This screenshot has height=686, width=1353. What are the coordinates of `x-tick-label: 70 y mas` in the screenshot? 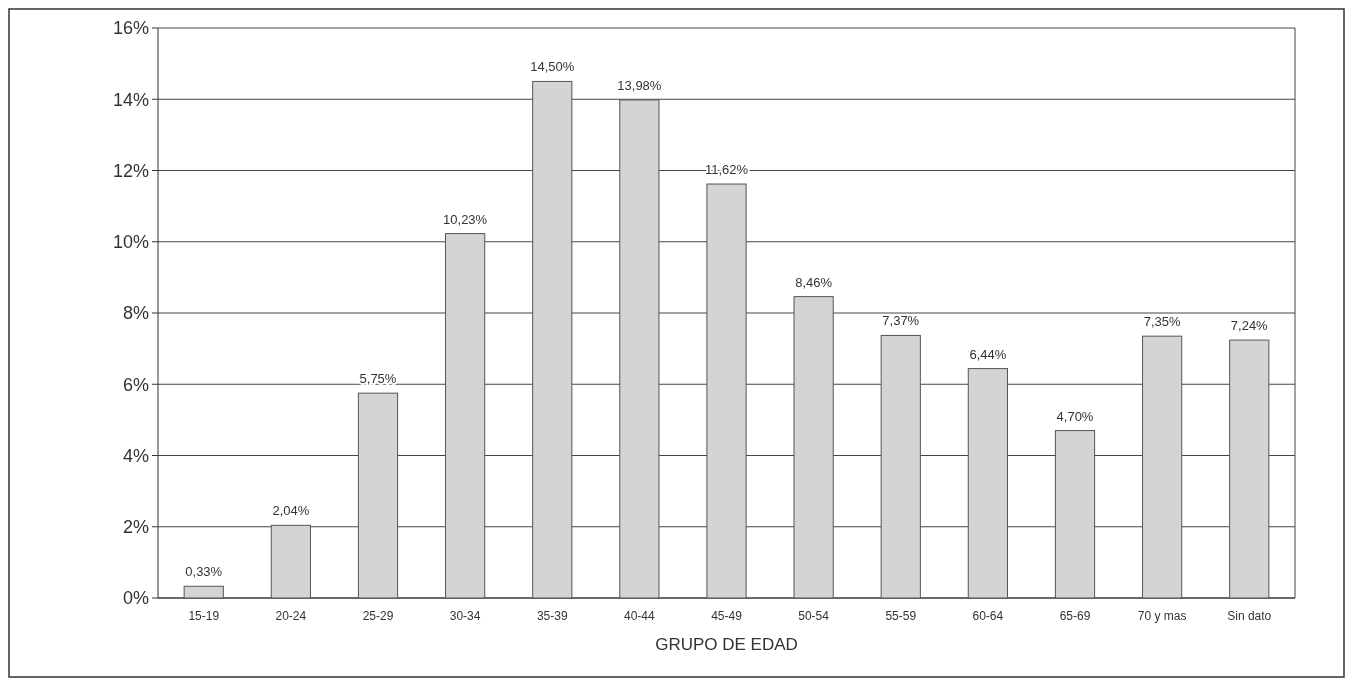 It's located at (1162, 616).